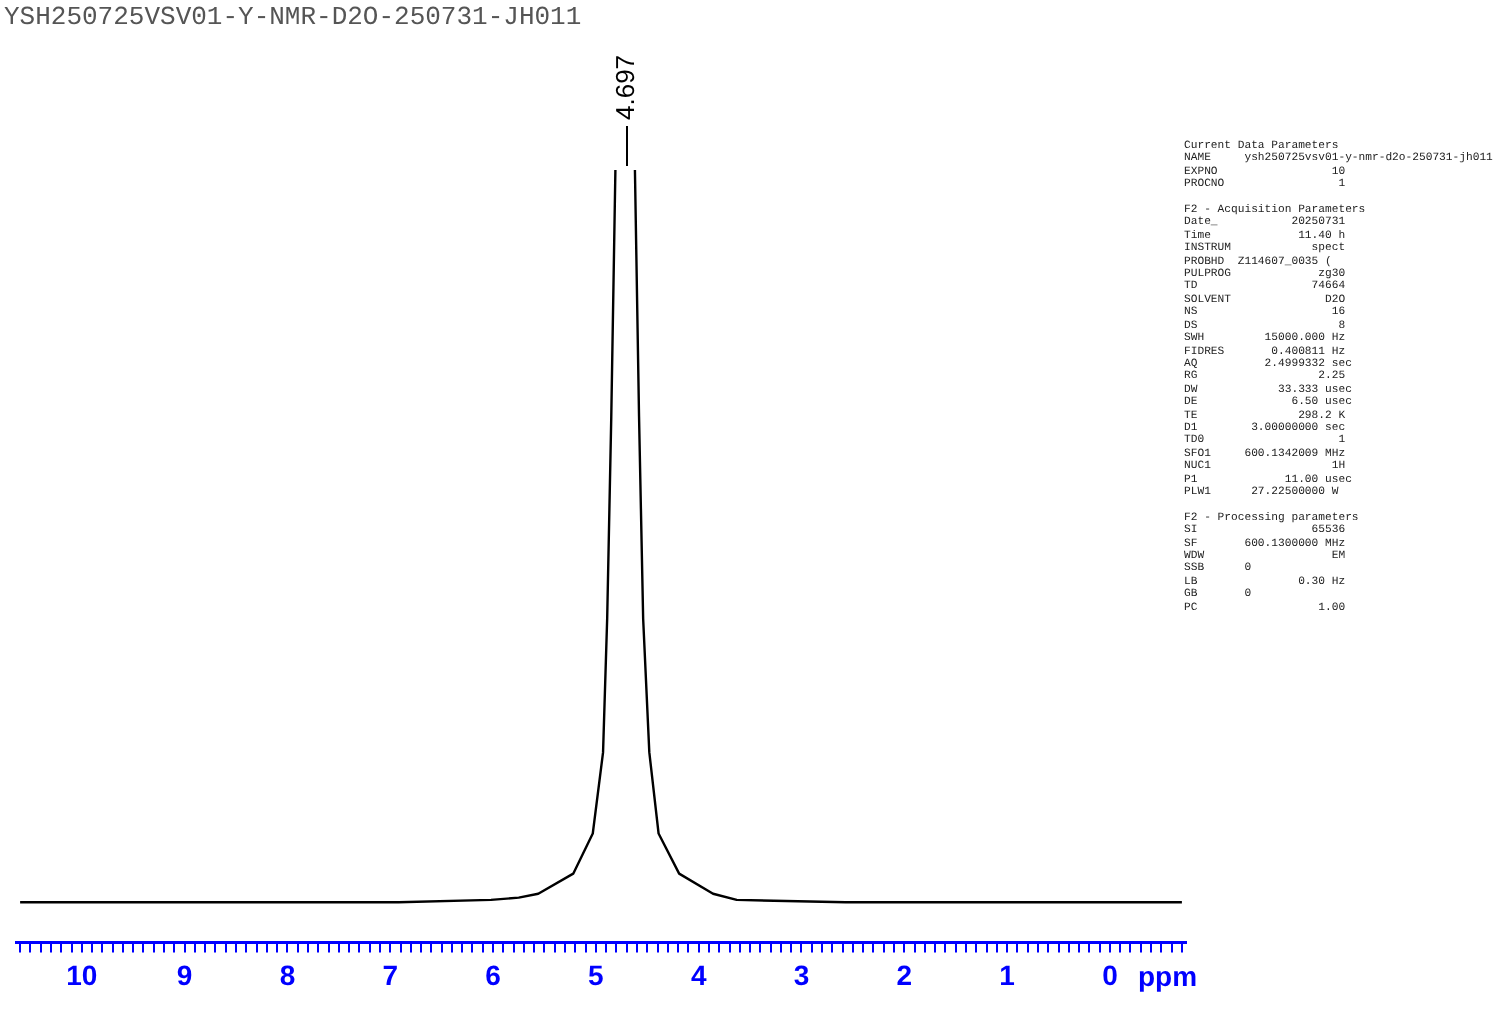 The width and height of the screenshot is (1502, 1014). What do you see at coordinates (1167, 975) in the screenshot?
I see `x-axis-title: ppm` at bounding box center [1167, 975].